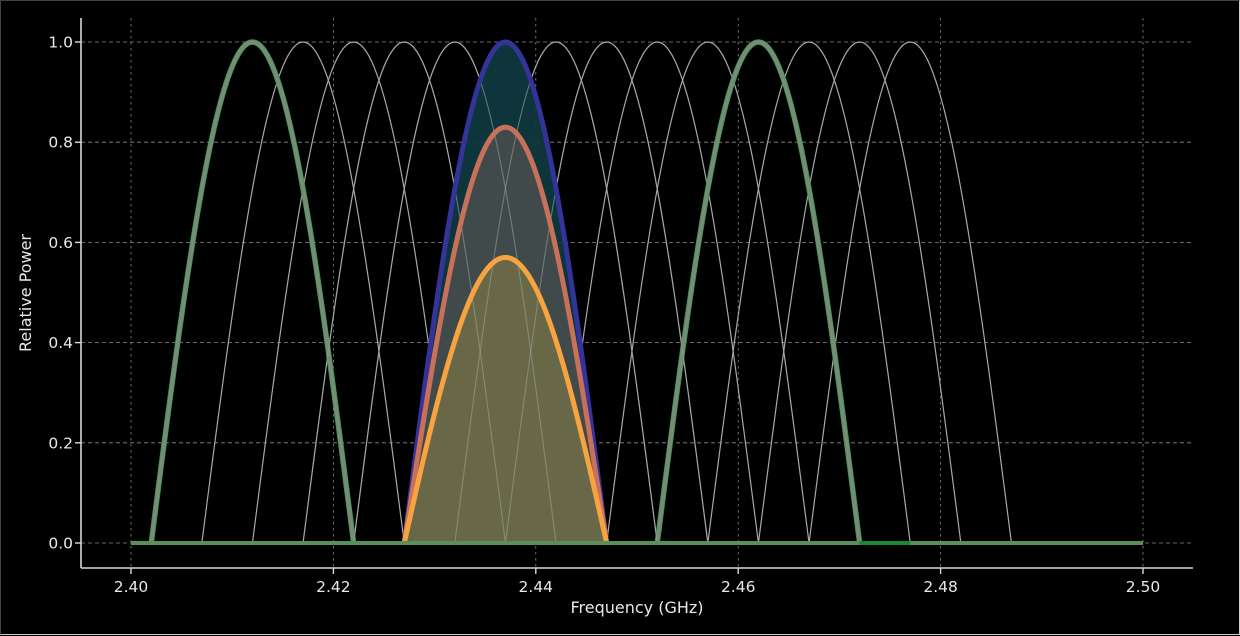  What do you see at coordinates (60, 544) in the screenshot?
I see `y-tick-label: 0.0` at bounding box center [60, 544].